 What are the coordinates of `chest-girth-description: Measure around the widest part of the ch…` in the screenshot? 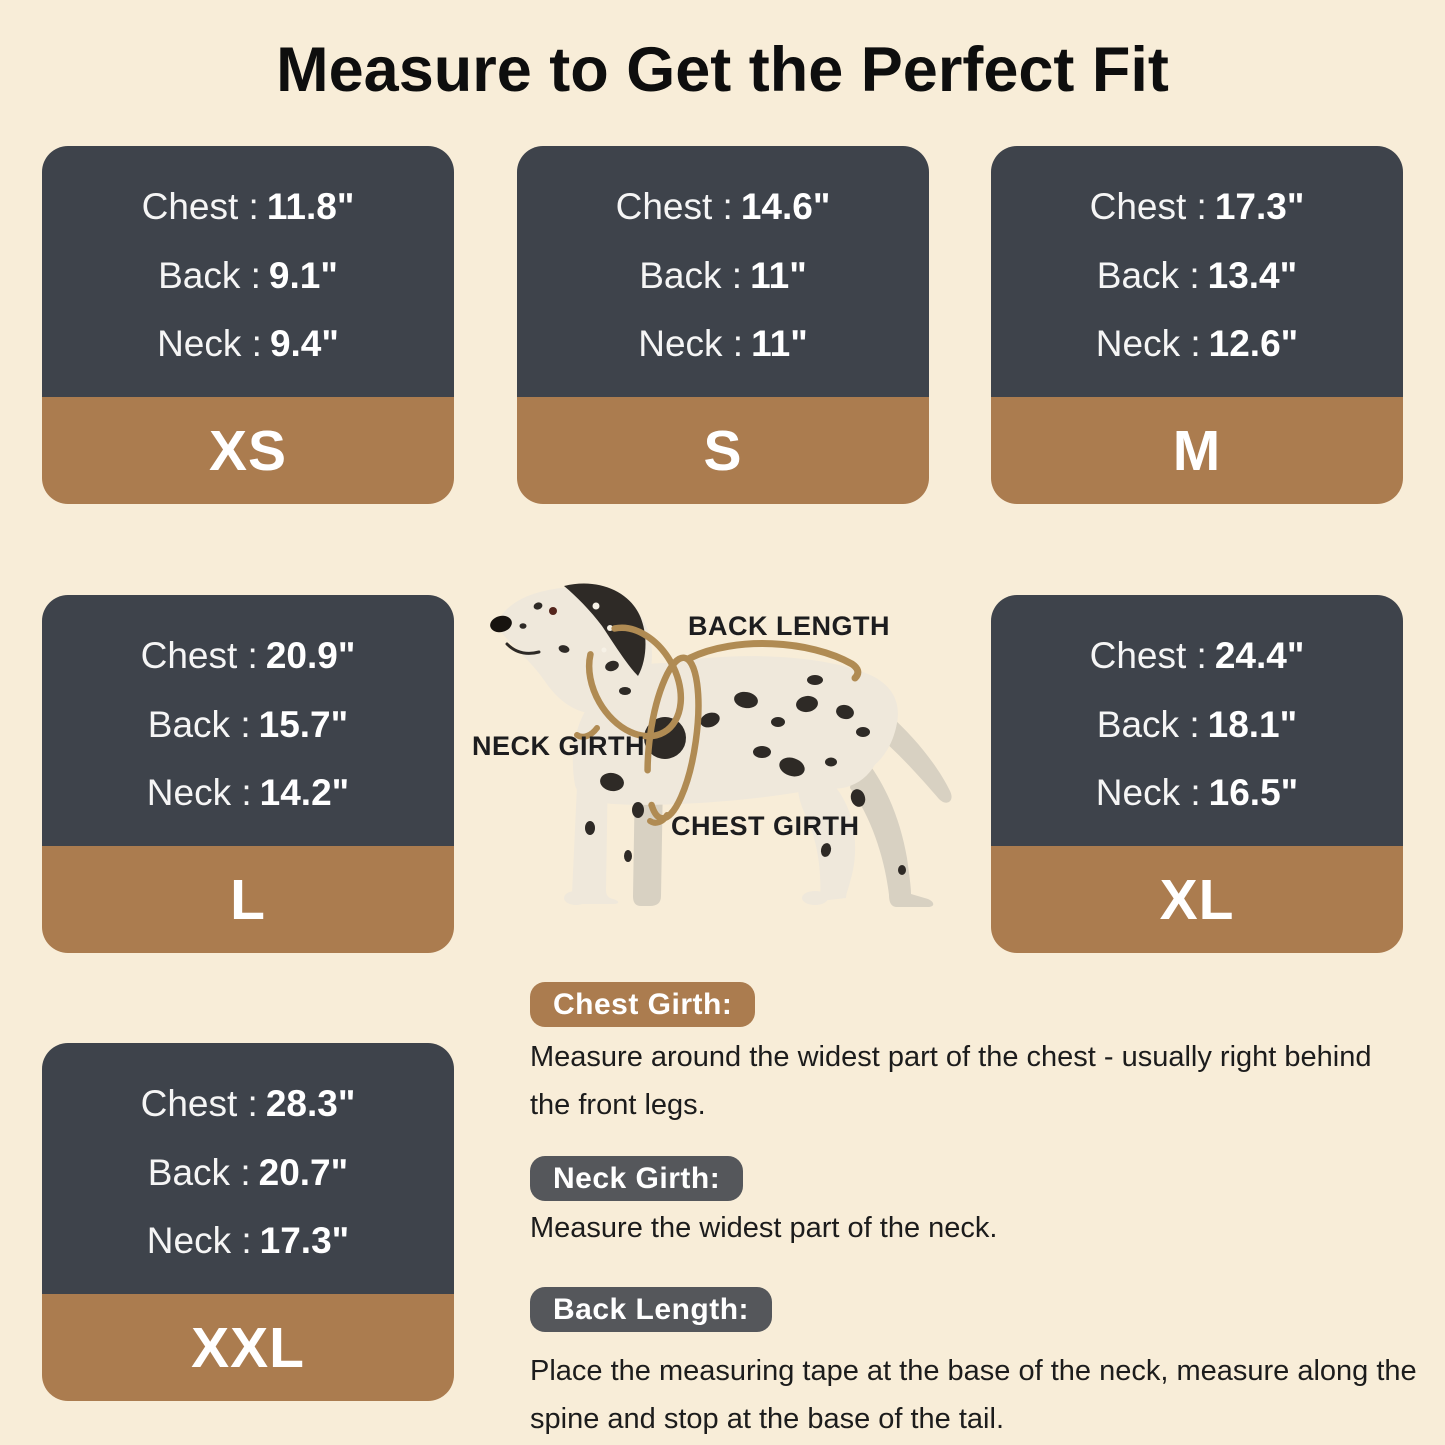 It's located at (951, 1081).